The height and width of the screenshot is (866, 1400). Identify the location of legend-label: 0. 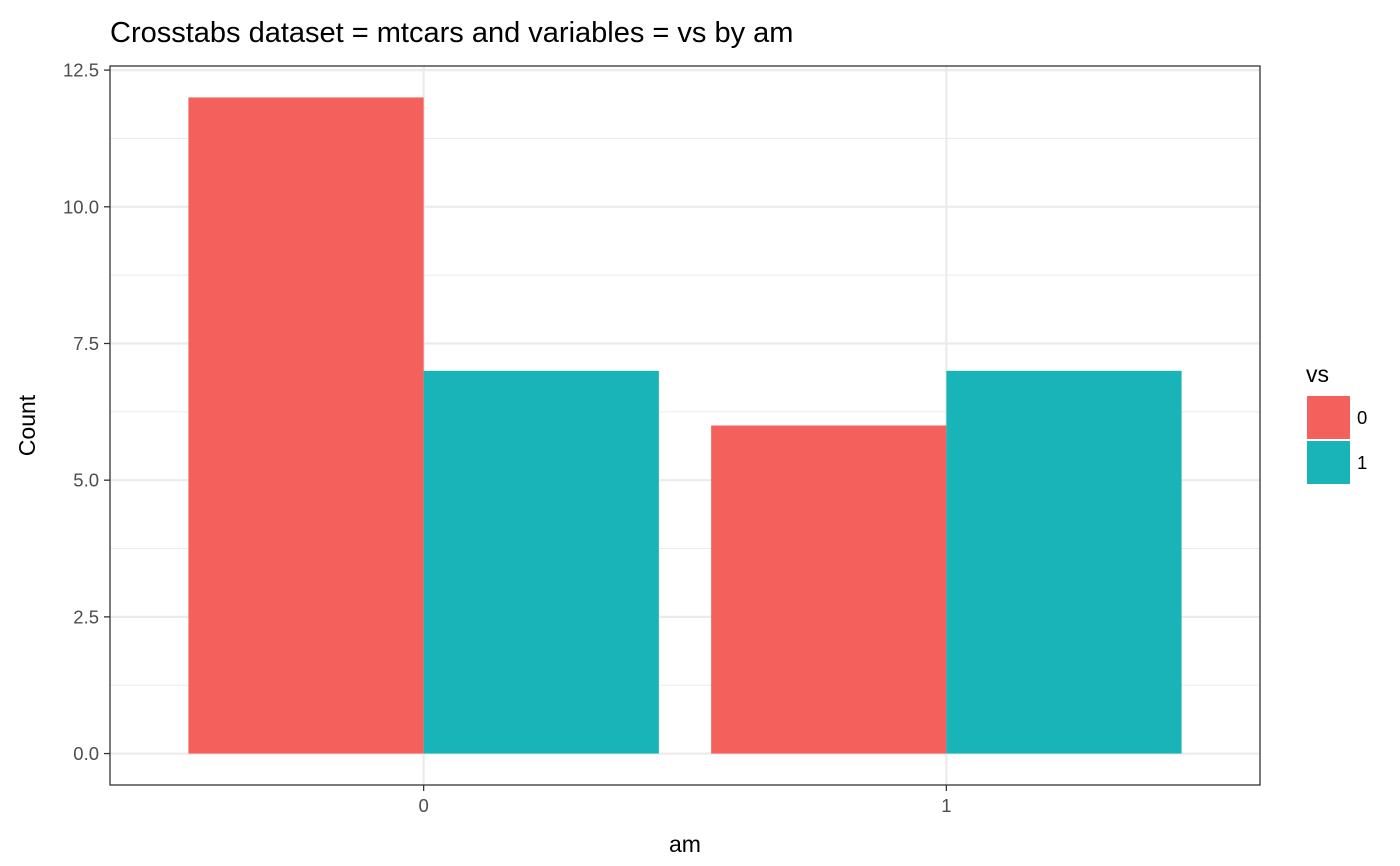
(1362, 417).